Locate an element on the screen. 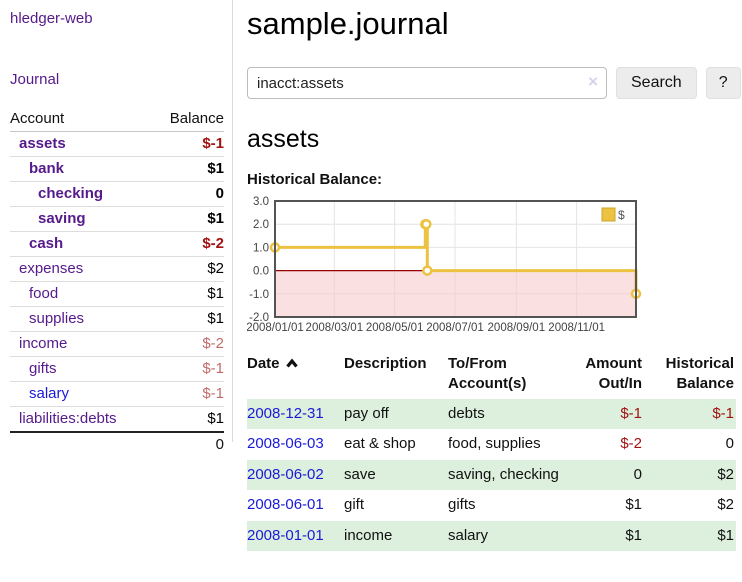 This screenshot has width=742, height=582. transaction-description: pay off is located at coordinates (366, 413).